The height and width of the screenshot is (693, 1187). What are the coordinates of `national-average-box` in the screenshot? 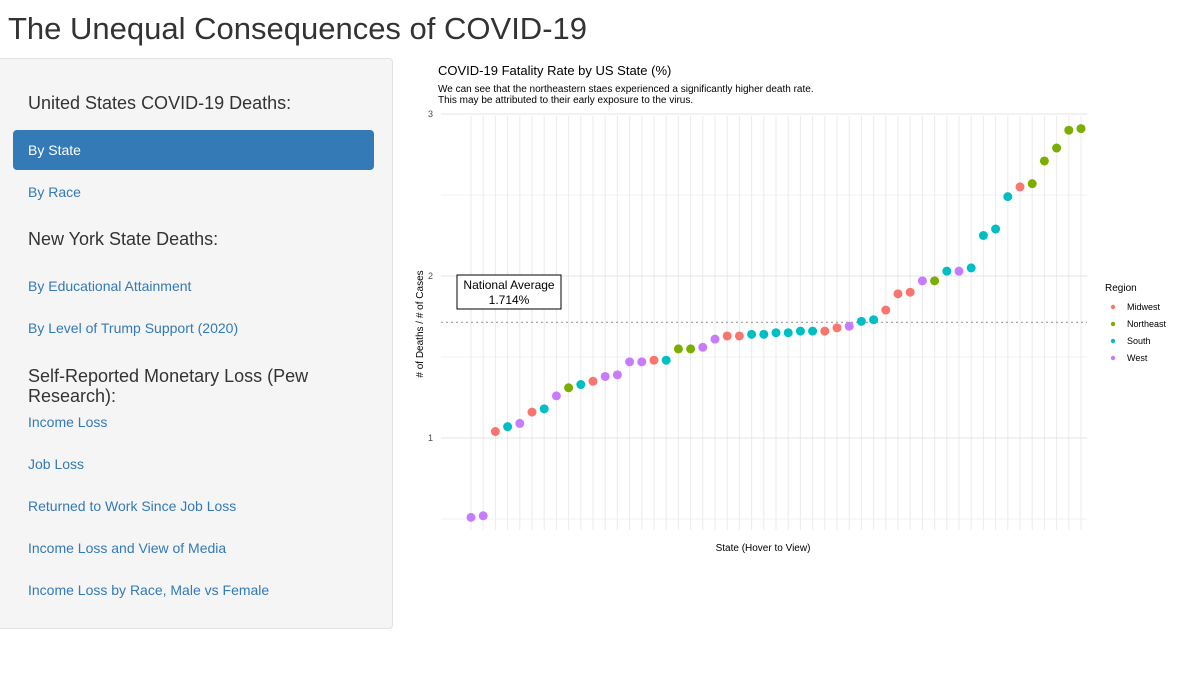 It's located at (509, 292).